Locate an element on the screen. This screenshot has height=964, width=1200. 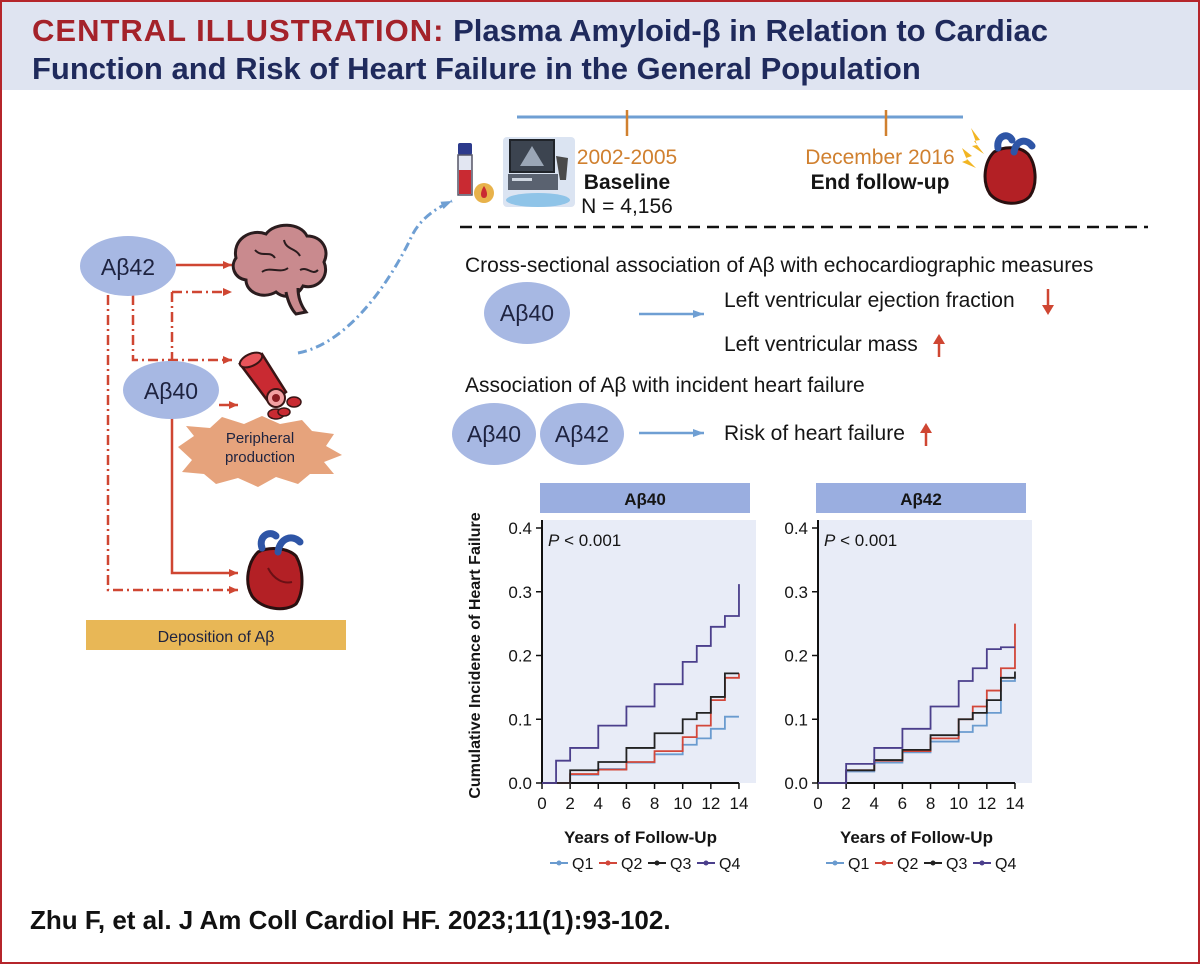
lvef-label: Left ventricular ejection fraction is located at coordinates (869, 300).